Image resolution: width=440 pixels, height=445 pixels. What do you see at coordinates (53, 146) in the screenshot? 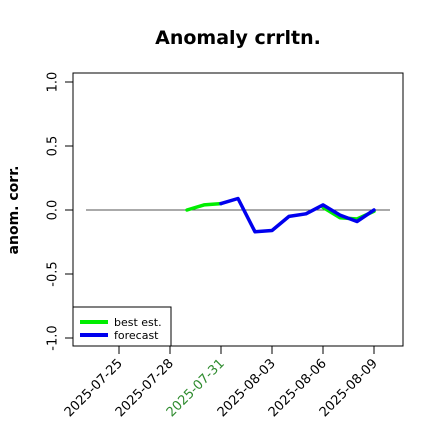
I see `y-tick-label: 0.5` at bounding box center [53, 146].